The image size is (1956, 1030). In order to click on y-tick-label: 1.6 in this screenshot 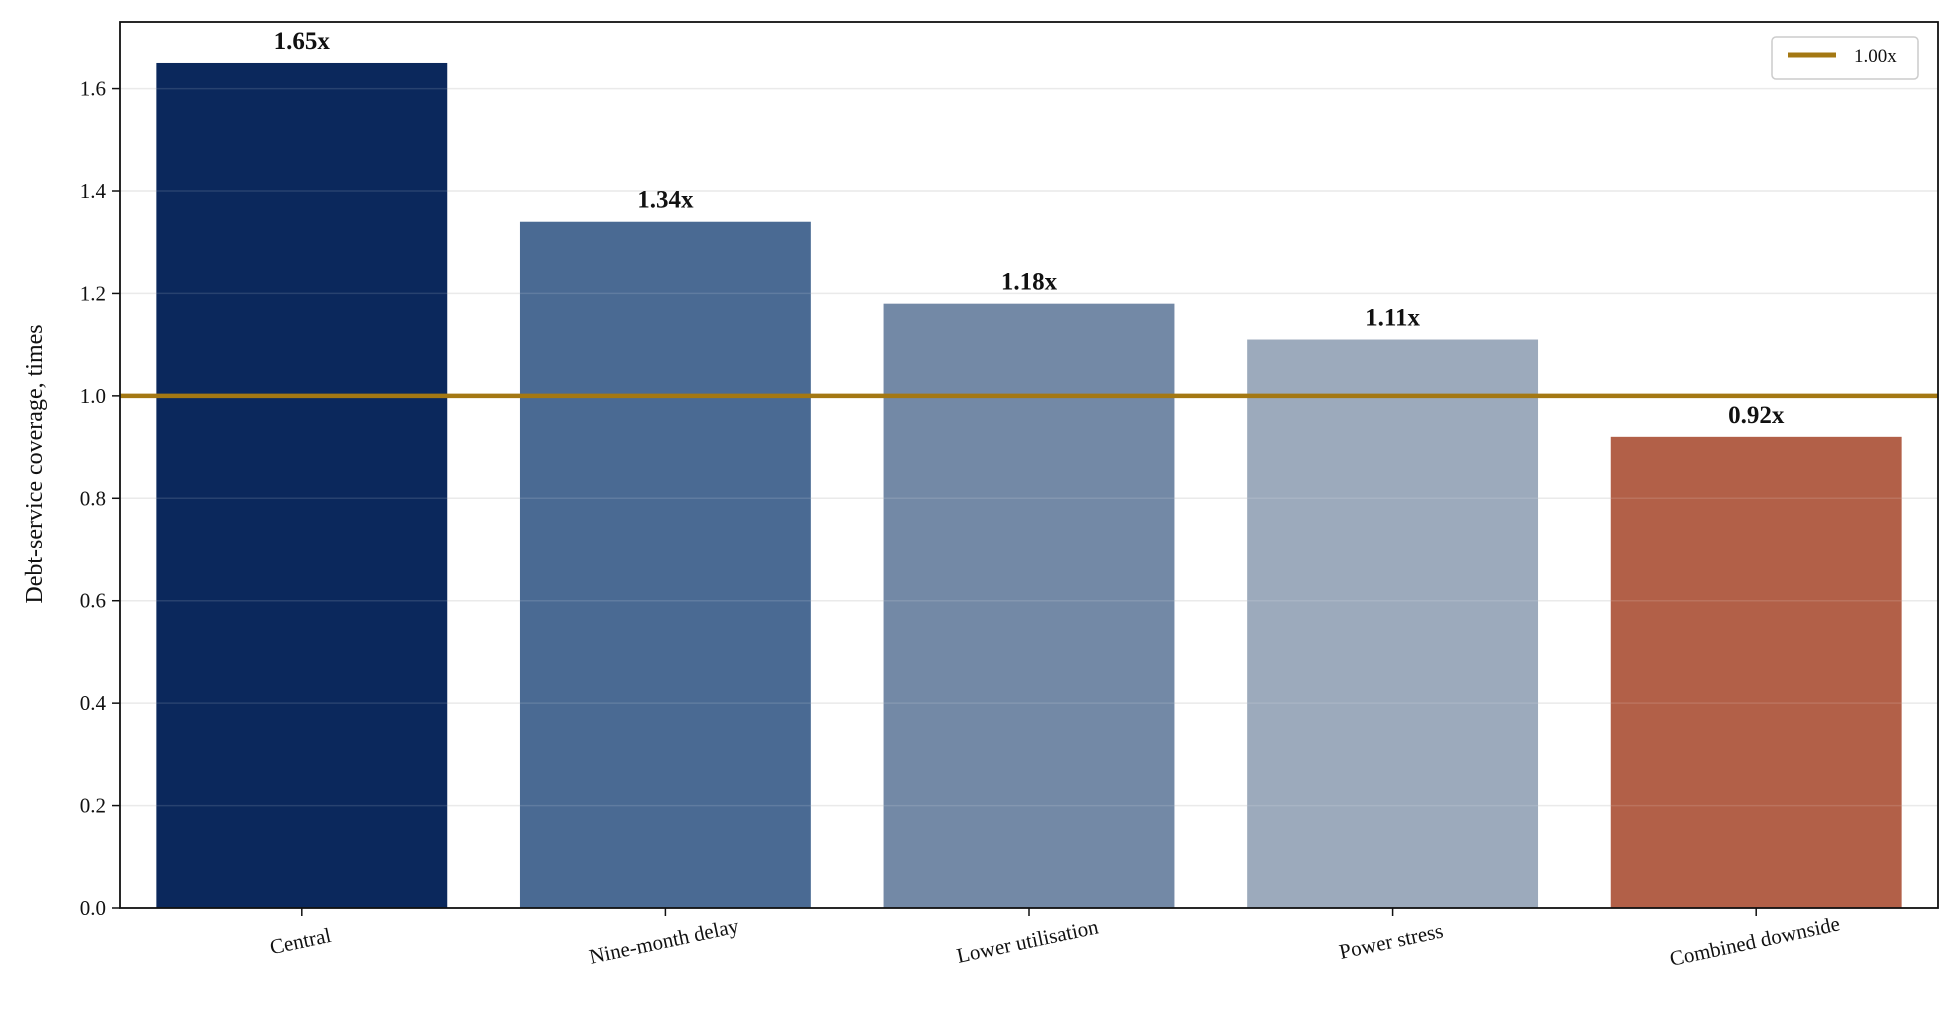, I will do `click(93, 89)`.